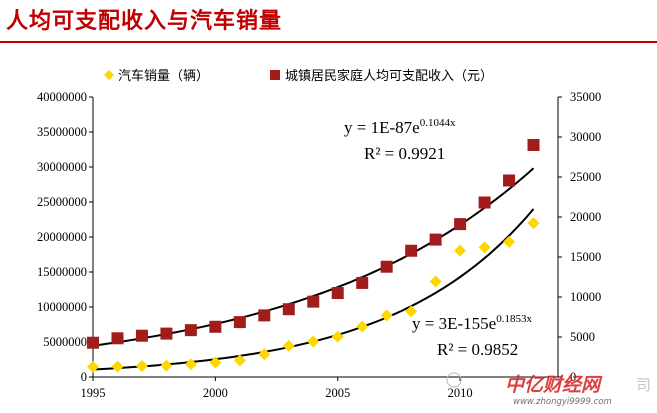 The image size is (657, 413). What do you see at coordinates (109, 75) in the screenshot?
I see `legend-diamond-marker` at bounding box center [109, 75].